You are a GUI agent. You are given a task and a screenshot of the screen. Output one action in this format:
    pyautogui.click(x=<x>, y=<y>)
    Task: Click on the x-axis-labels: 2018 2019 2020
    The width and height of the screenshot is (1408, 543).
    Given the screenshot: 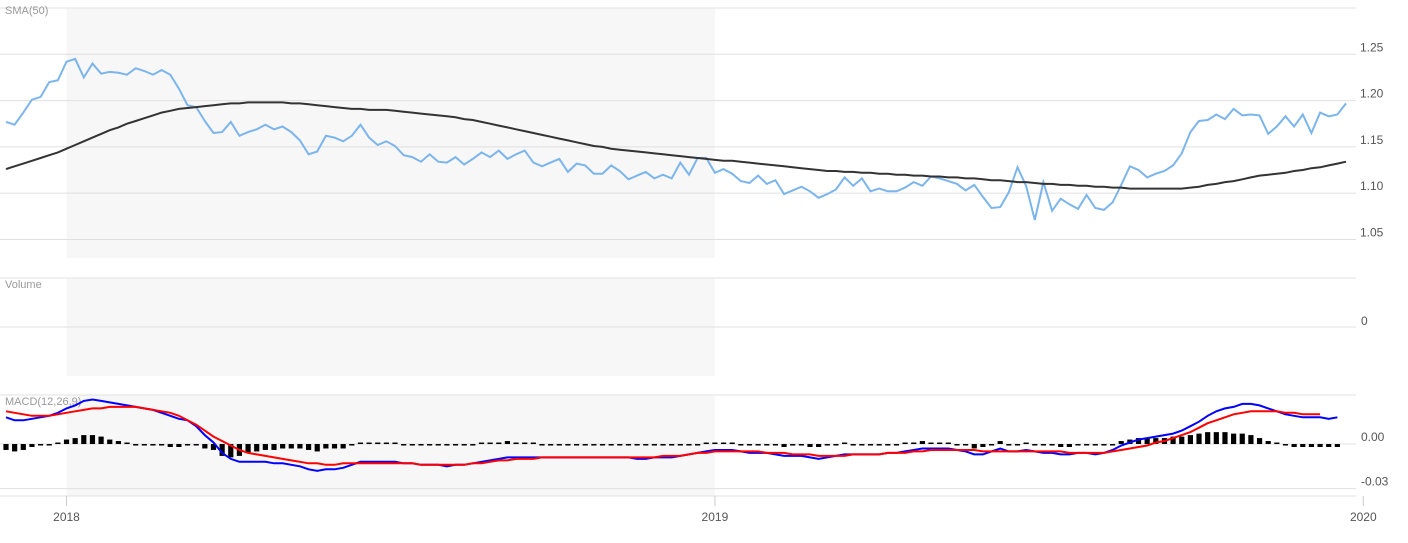 What is the action you would take?
    pyautogui.click(x=715, y=510)
    